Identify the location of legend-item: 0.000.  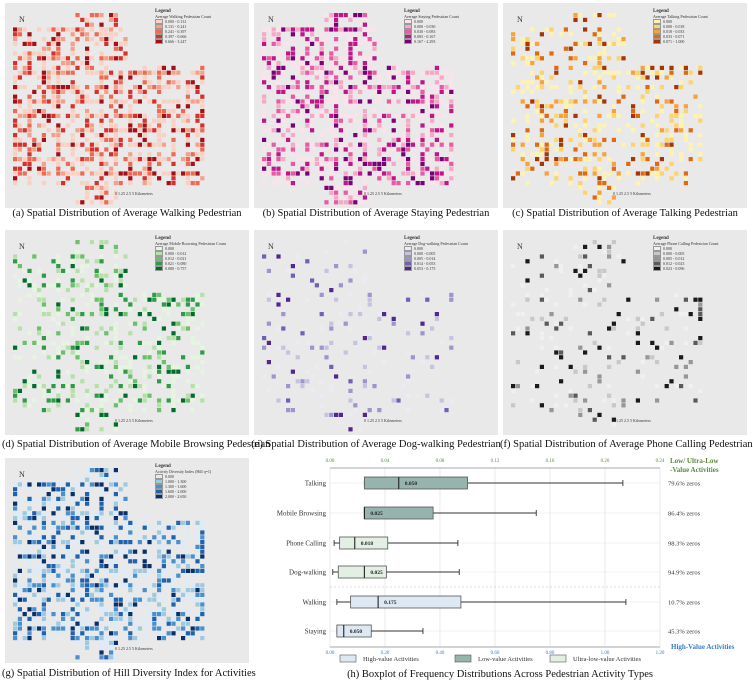
(697, 21).